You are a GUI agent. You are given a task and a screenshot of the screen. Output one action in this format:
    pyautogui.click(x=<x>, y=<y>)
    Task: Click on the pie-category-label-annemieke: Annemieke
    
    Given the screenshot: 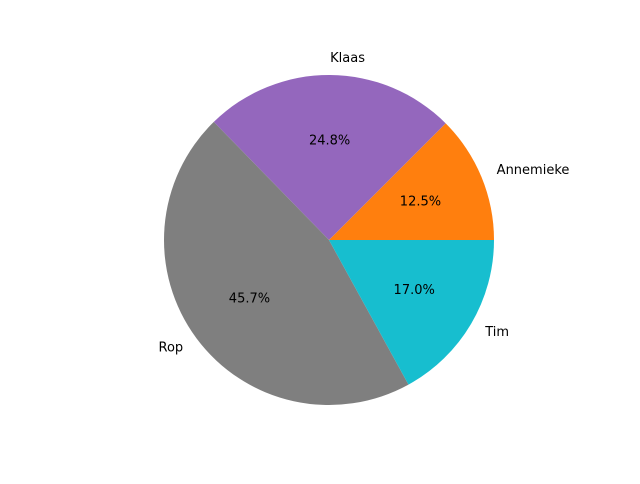 What is the action you would take?
    pyautogui.click(x=533, y=170)
    